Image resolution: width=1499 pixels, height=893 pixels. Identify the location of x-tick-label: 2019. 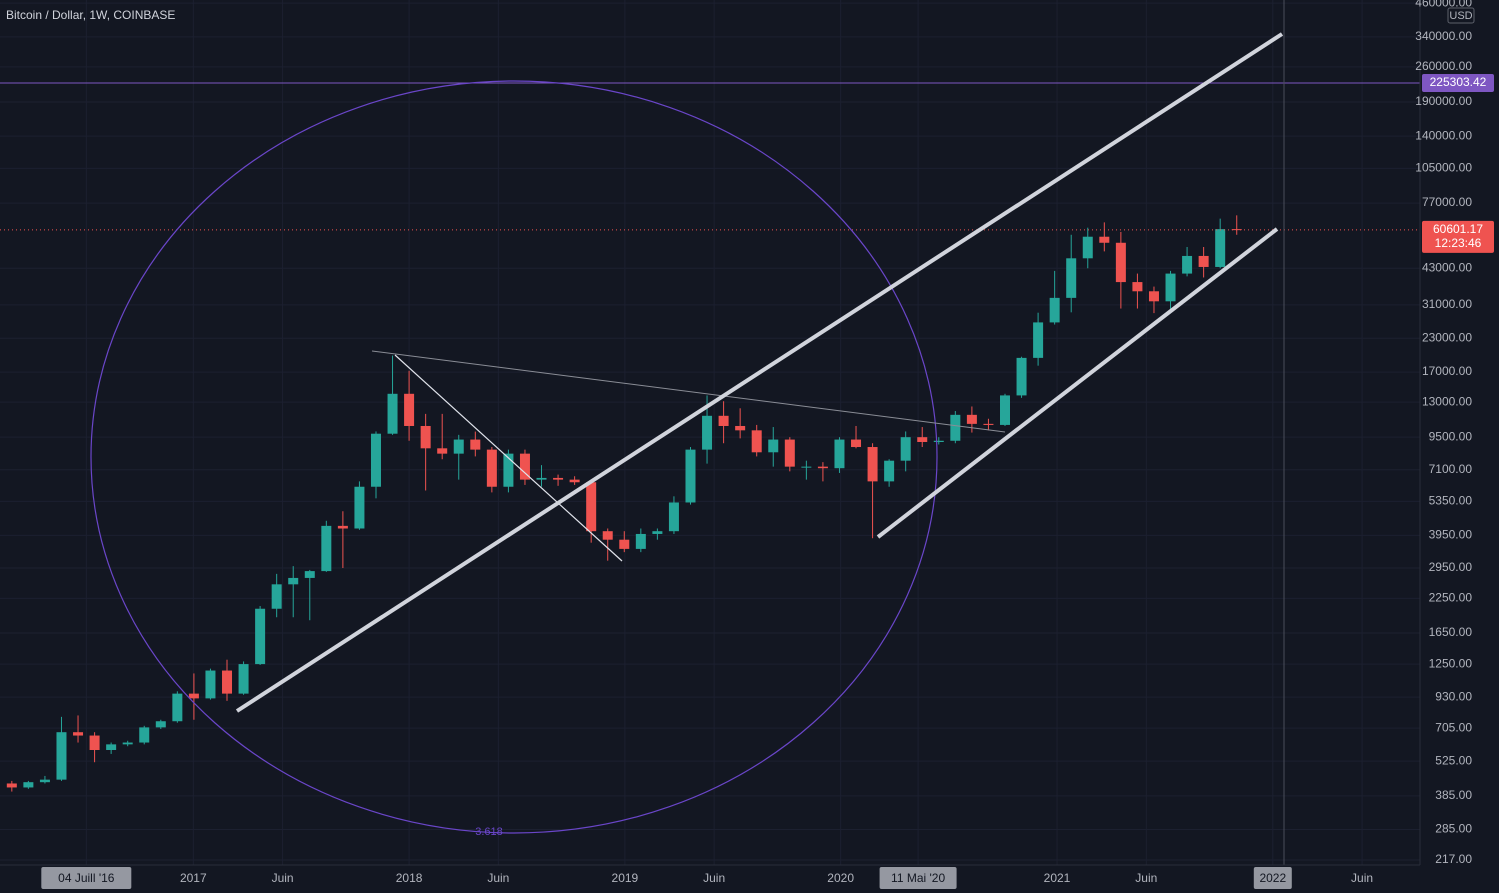
(625, 878).